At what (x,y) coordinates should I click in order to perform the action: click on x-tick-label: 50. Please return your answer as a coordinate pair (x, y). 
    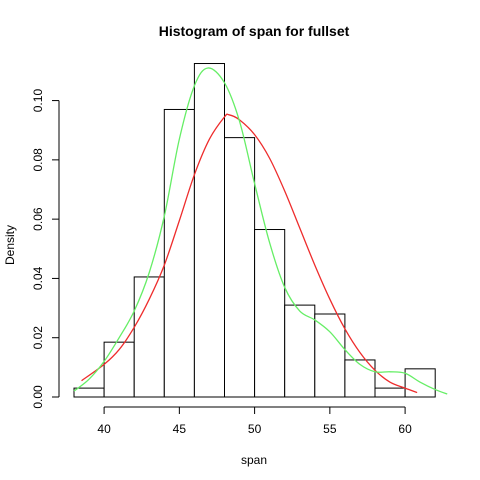
    Looking at the image, I should click on (255, 429).